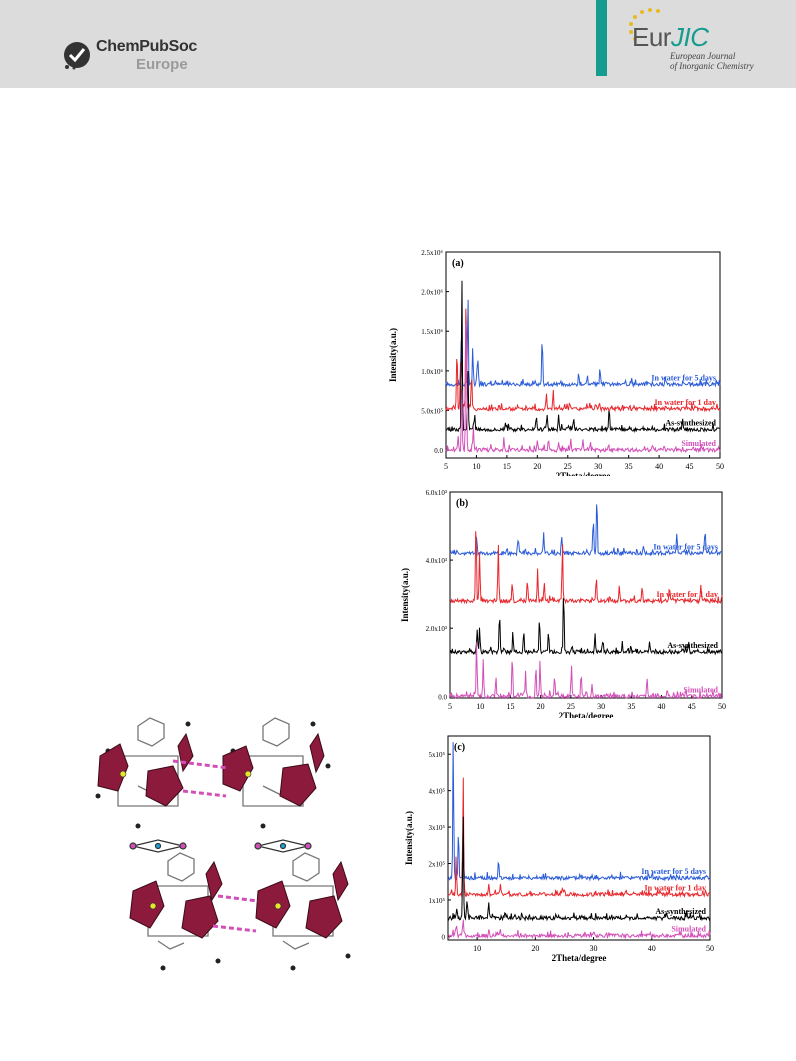 The height and width of the screenshot is (1061, 796). I want to click on y-tick-label: 1.5x10⁶, so click(432, 332).